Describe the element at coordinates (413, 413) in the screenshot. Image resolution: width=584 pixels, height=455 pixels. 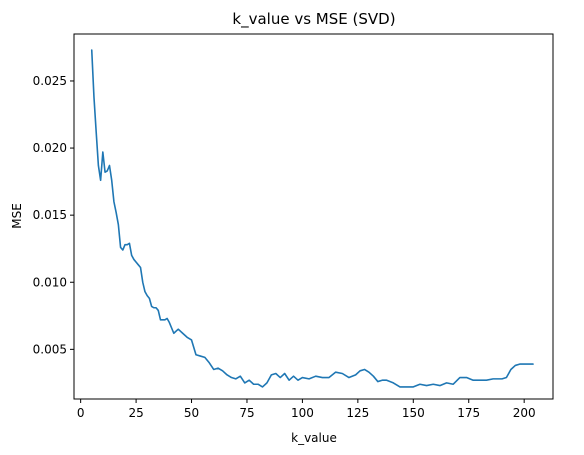
I see `x-tick-label: 150` at that location.